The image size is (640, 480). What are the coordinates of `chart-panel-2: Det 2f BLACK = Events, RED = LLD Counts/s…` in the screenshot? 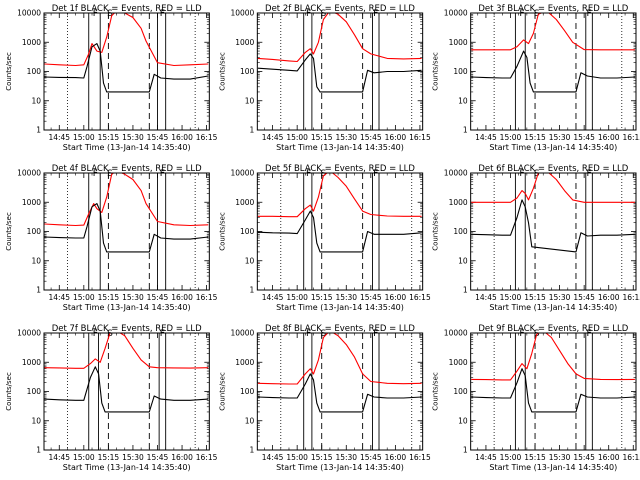 It's located at (324, 78).